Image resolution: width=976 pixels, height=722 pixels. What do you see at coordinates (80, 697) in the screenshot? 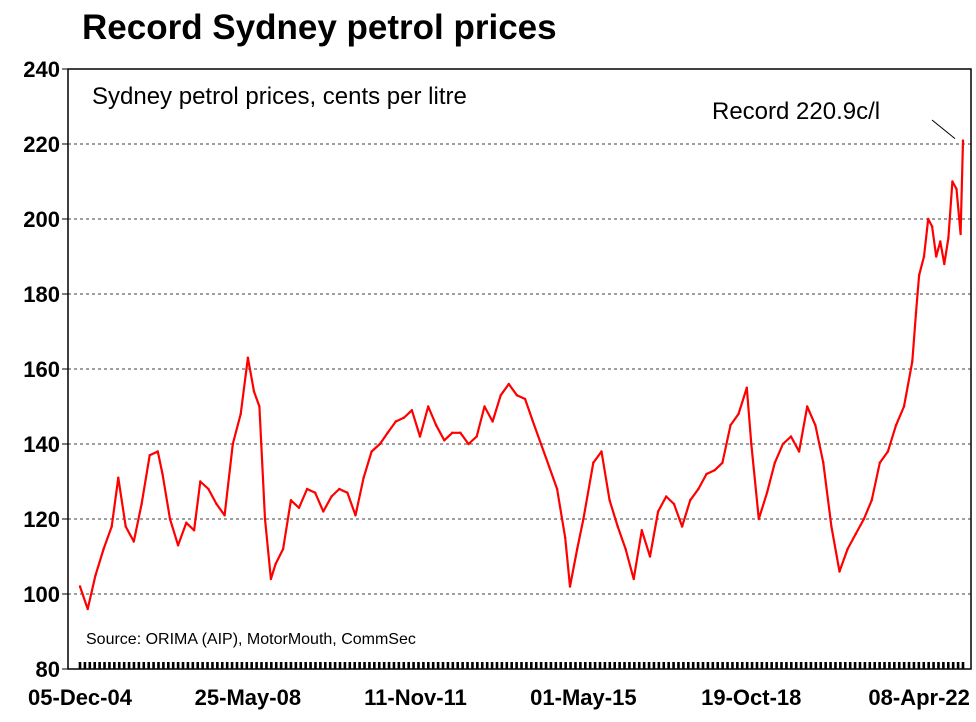
I see `x-tick-label: 05-Dec-04` at bounding box center [80, 697].